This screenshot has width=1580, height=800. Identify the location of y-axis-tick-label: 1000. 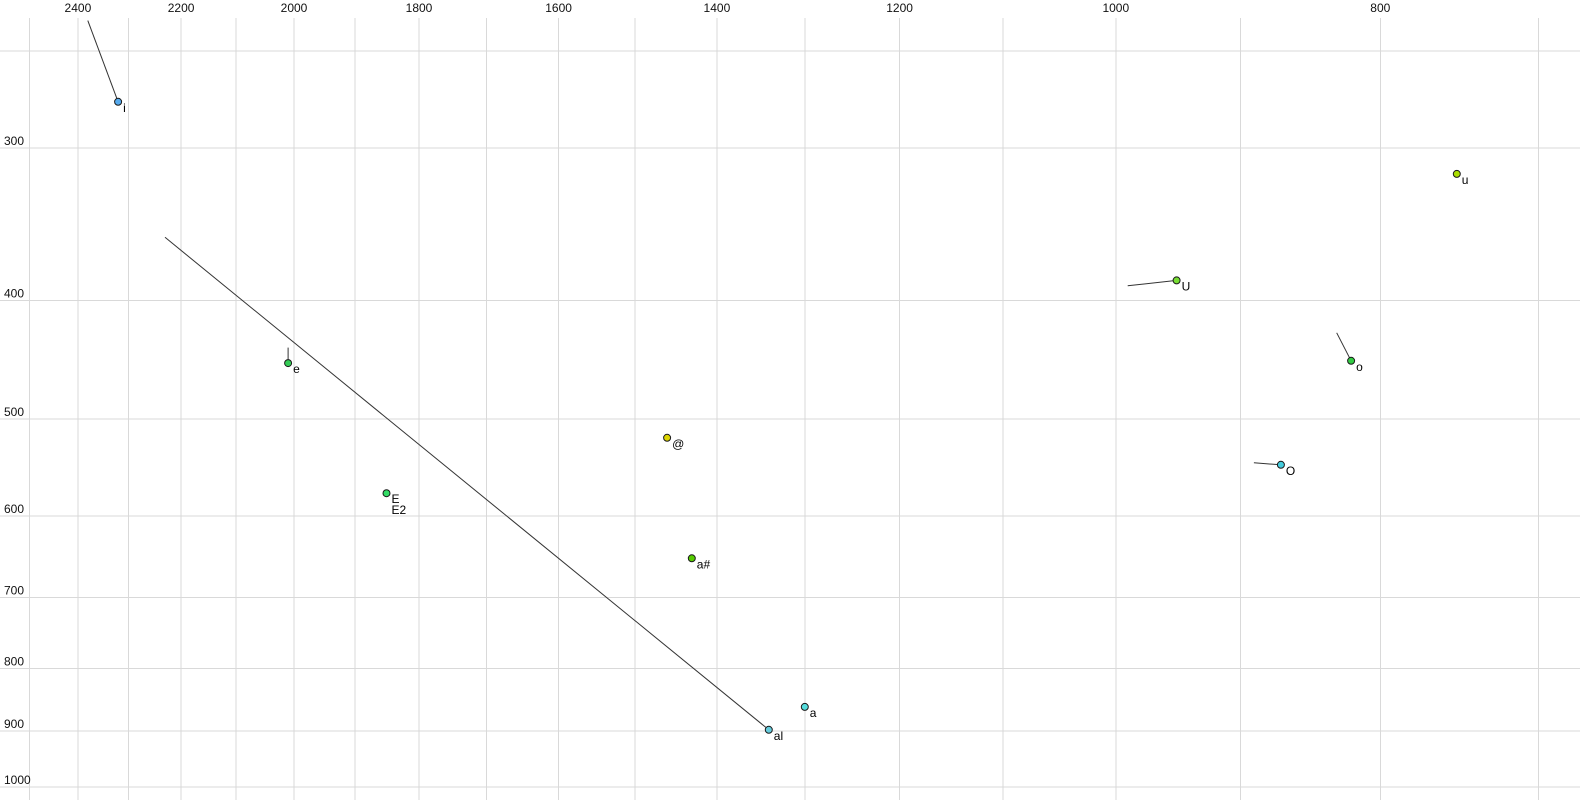
(17, 780).